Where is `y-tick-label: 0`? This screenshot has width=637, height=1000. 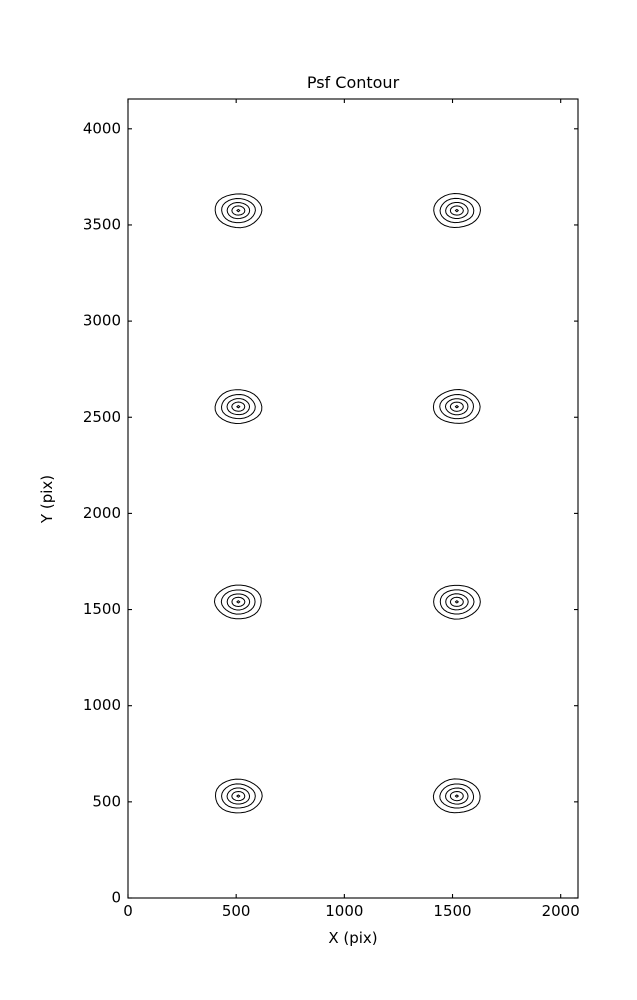
y-tick-label: 0 is located at coordinates (116, 898).